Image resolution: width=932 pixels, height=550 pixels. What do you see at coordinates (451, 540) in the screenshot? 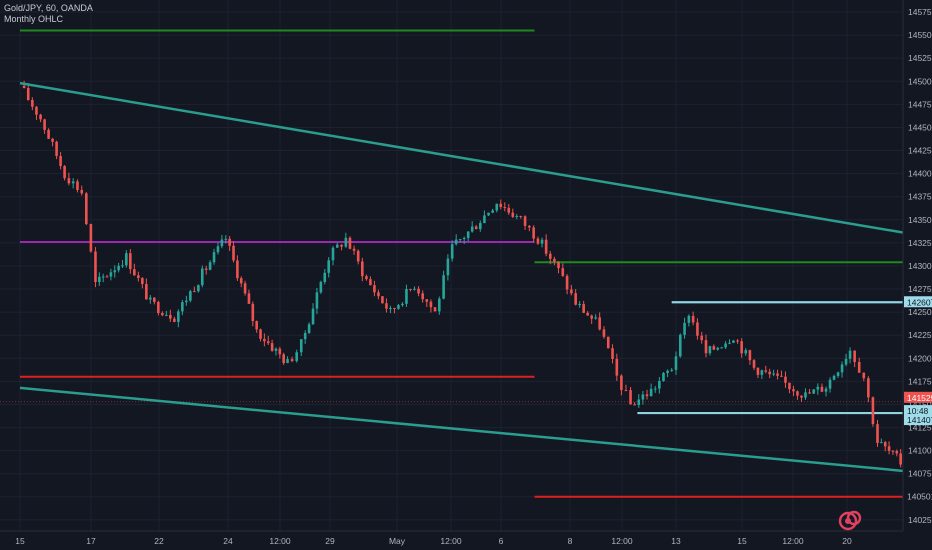
I see `time-axis` at bounding box center [451, 540].